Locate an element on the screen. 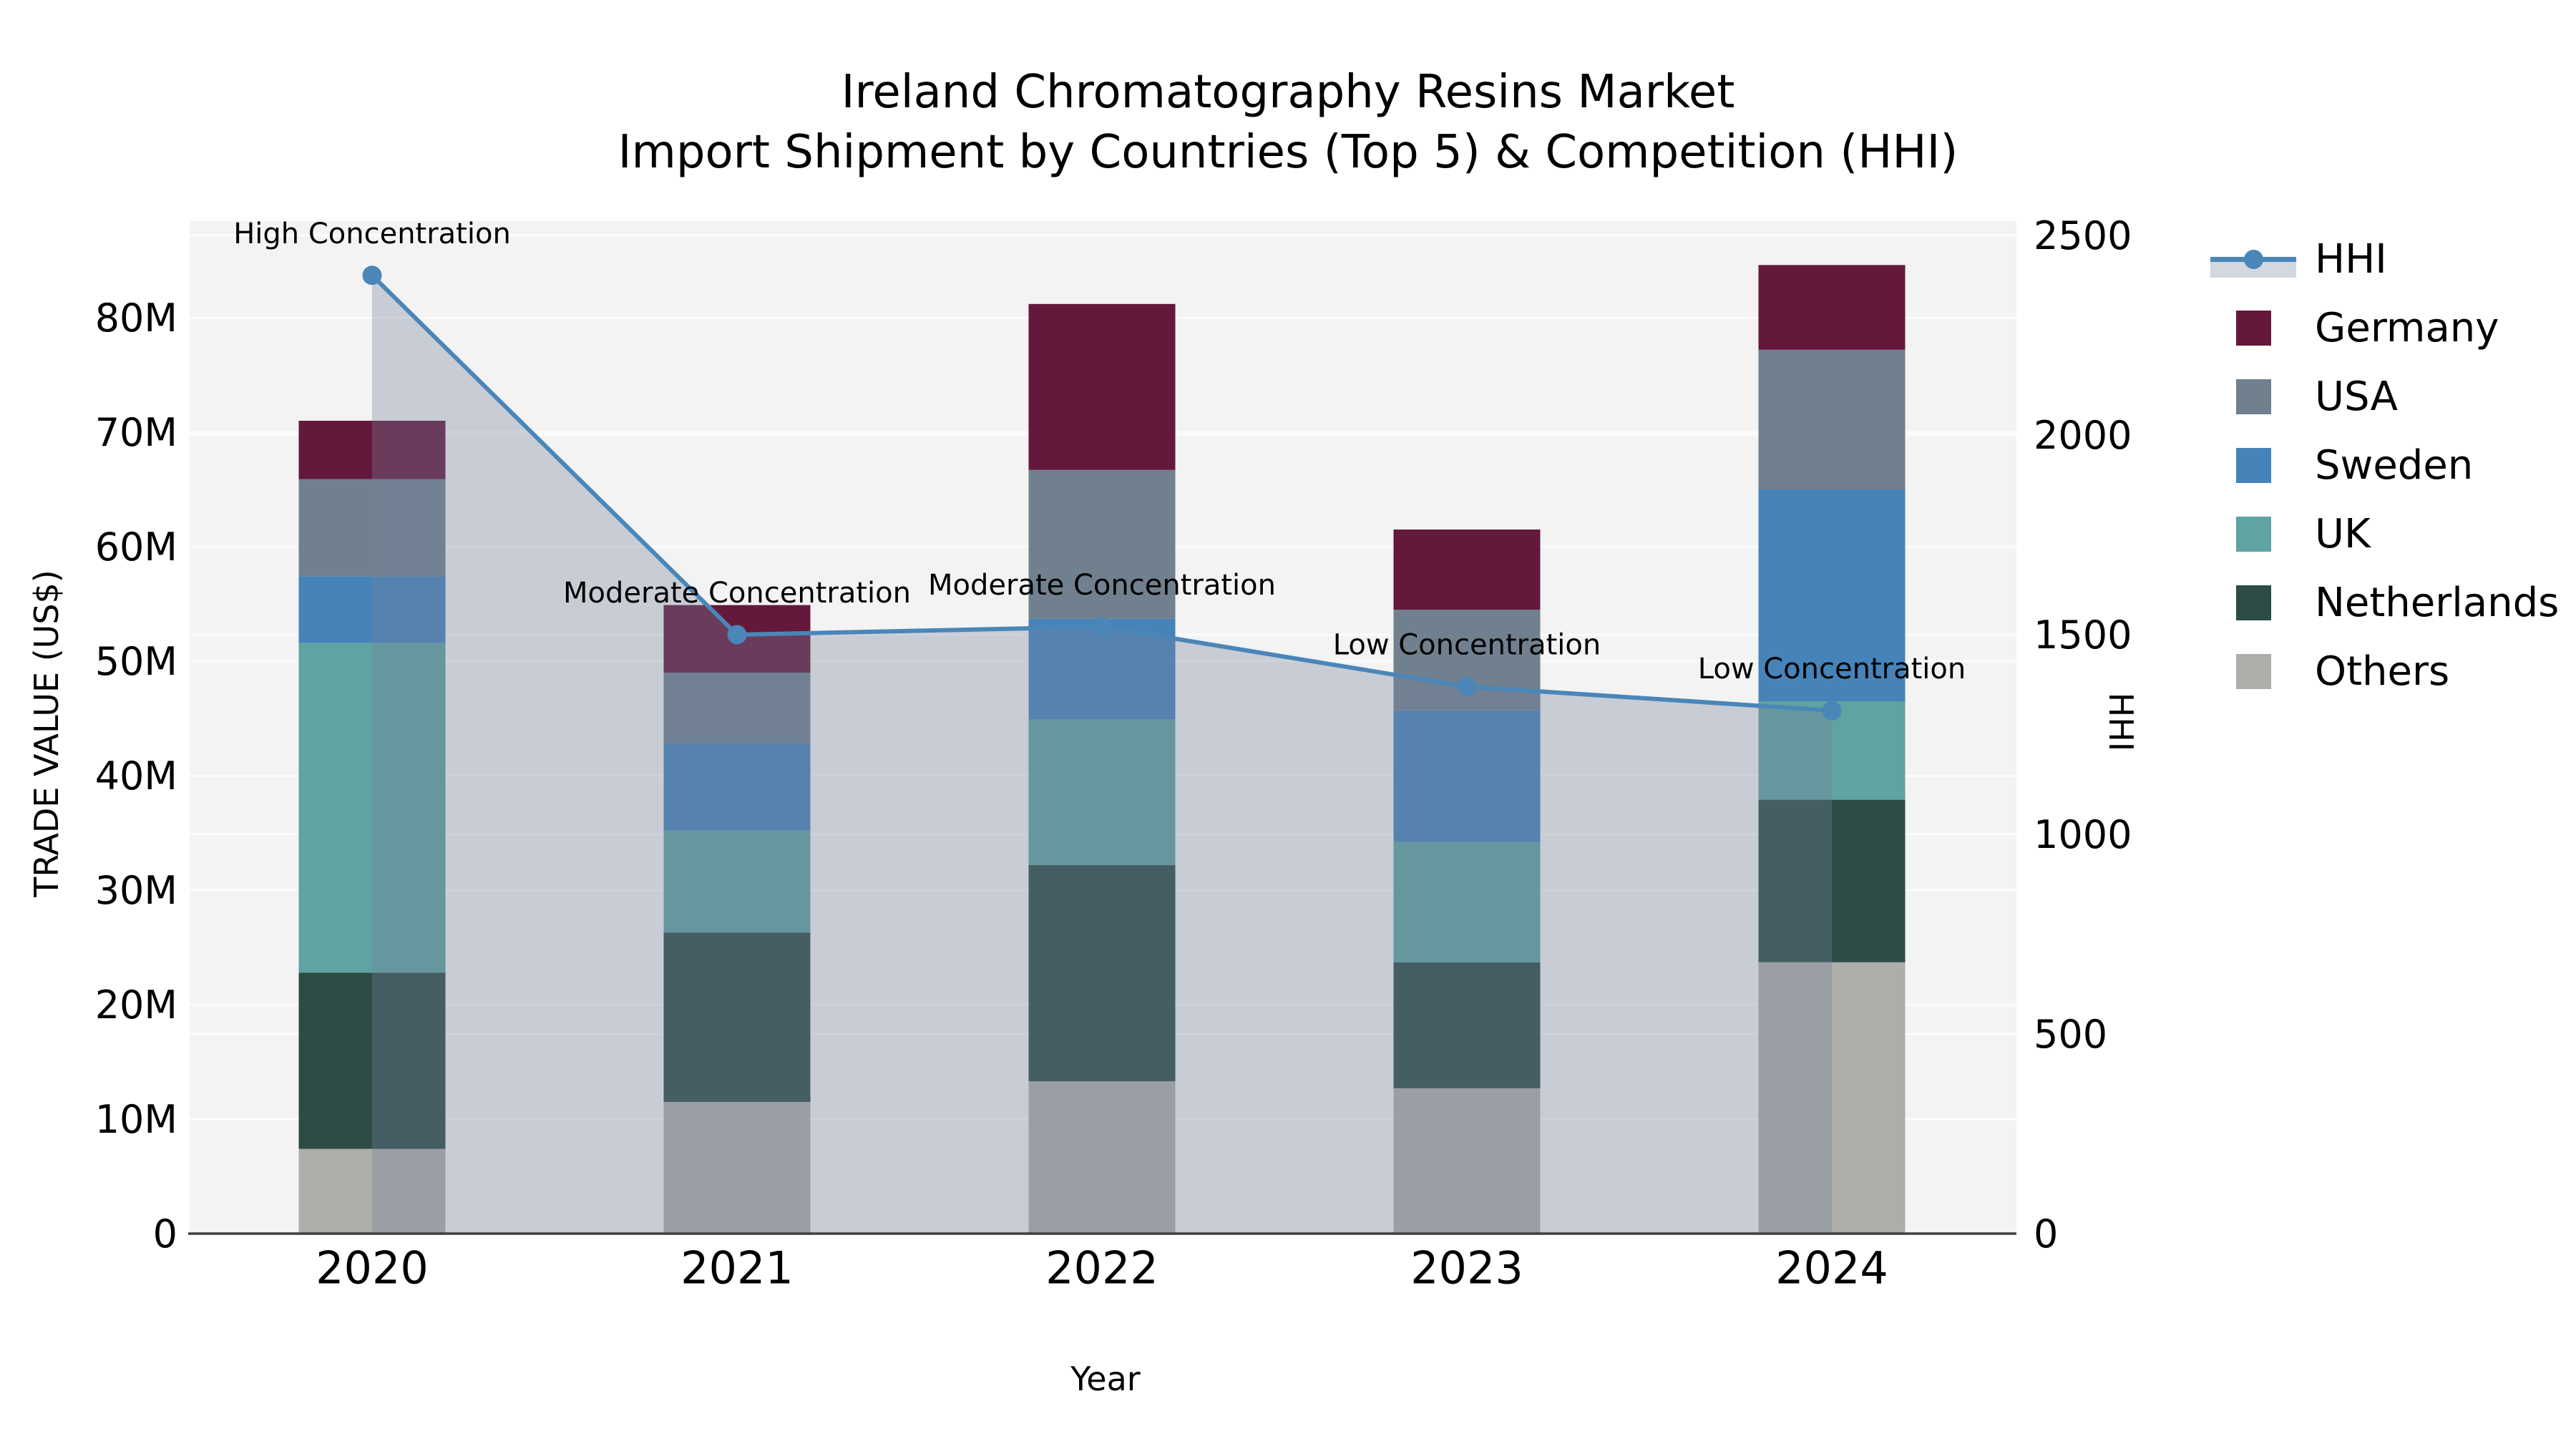 Image resolution: width=2576 pixels, height=1449 pixels. tick-label-left-70M: 70M is located at coordinates (136, 432).